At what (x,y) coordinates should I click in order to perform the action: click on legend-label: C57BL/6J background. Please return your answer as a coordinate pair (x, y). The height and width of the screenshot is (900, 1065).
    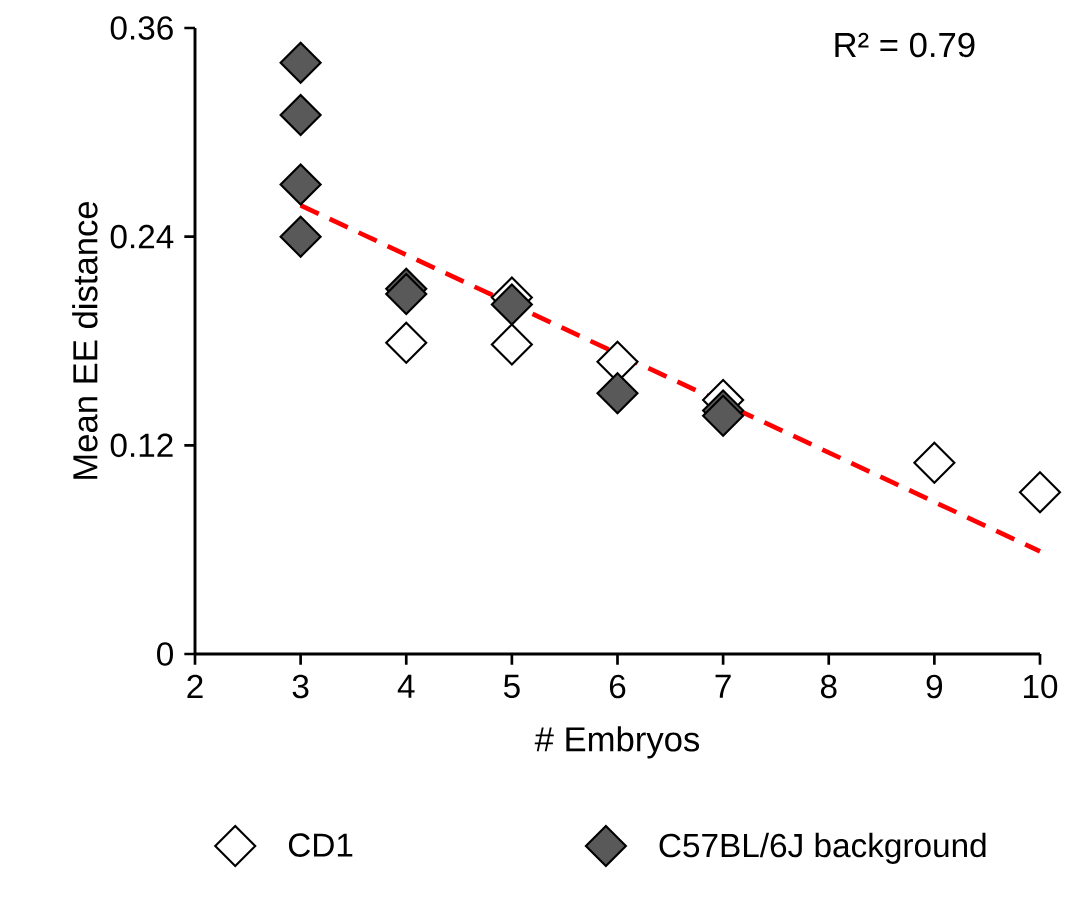
    Looking at the image, I should click on (822, 848).